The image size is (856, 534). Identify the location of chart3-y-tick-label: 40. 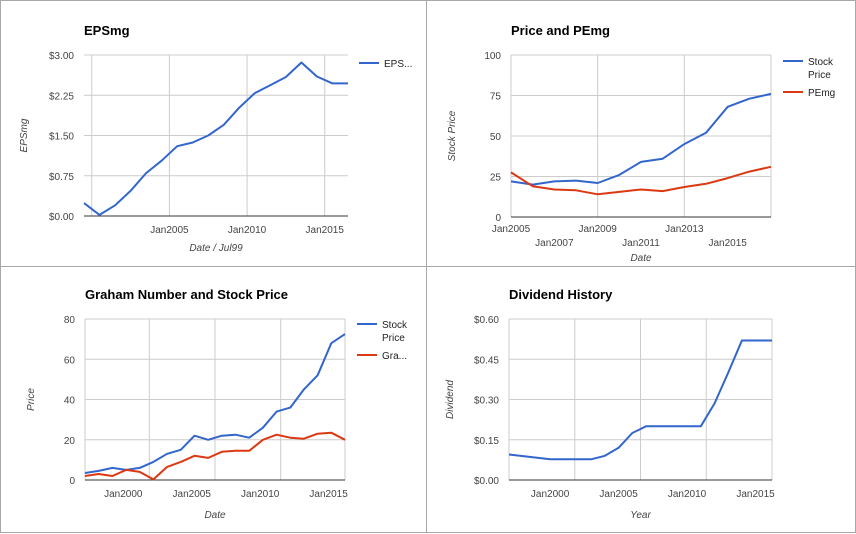
(70, 401).